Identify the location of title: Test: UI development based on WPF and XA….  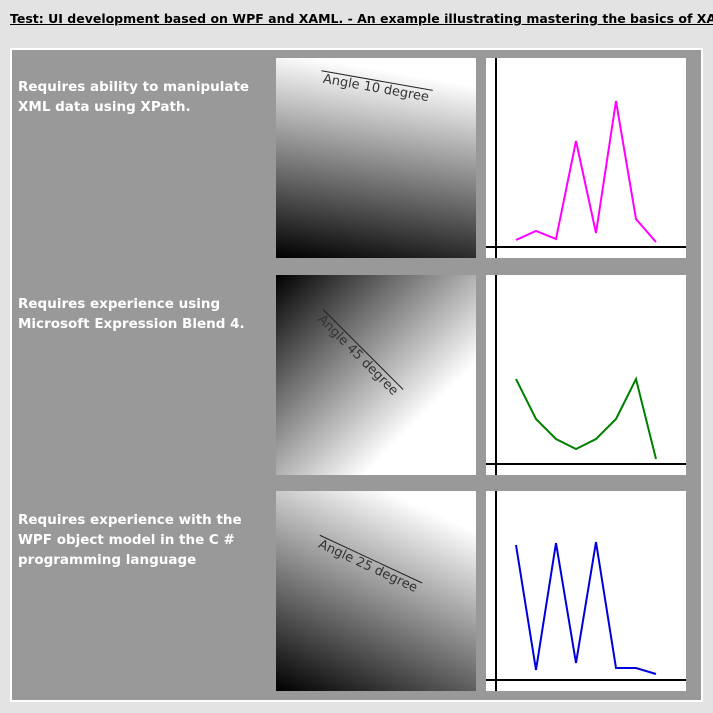
(361, 18).